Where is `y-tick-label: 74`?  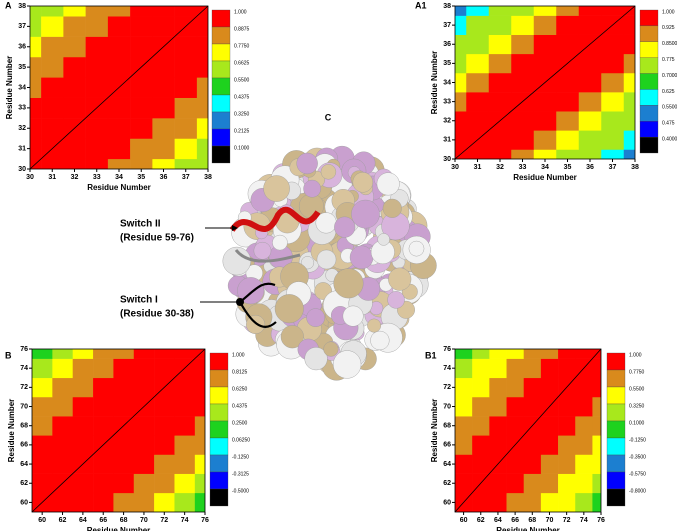
y-tick-label: 74 is located at coordinates (447, 368).